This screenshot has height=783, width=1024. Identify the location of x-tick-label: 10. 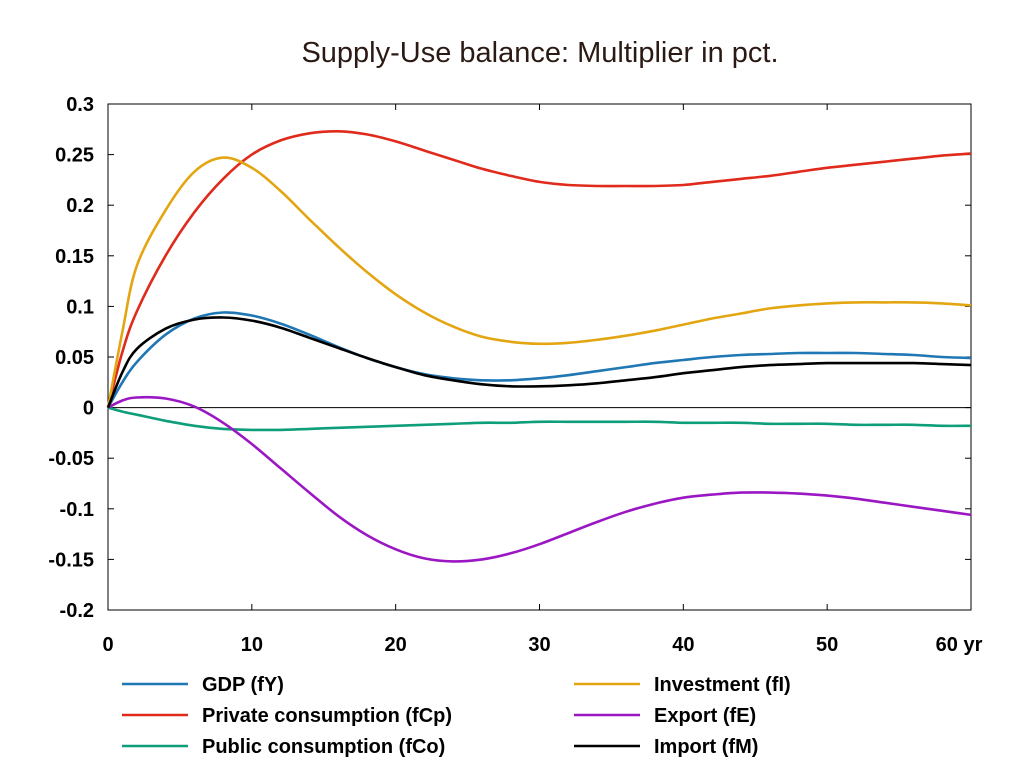
(252, 645).